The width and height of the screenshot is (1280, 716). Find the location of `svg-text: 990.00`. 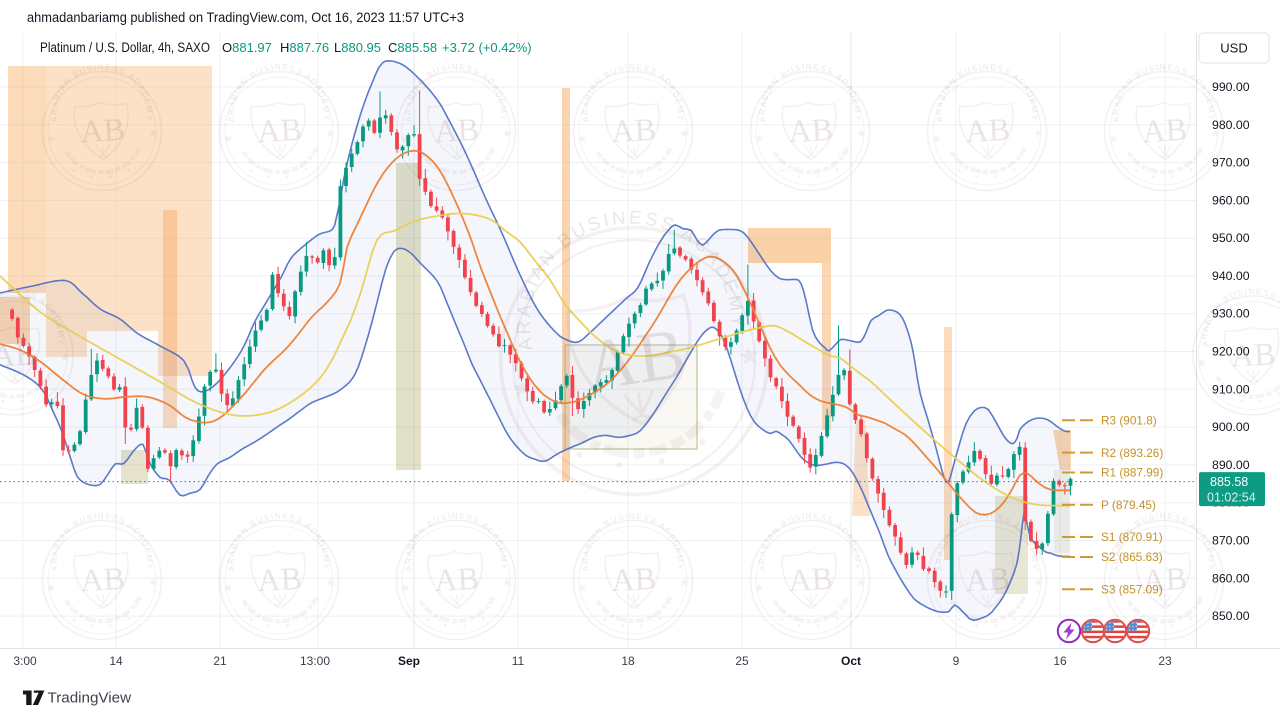

svg-text: 990.00 is located at coordinates (1231, 87).